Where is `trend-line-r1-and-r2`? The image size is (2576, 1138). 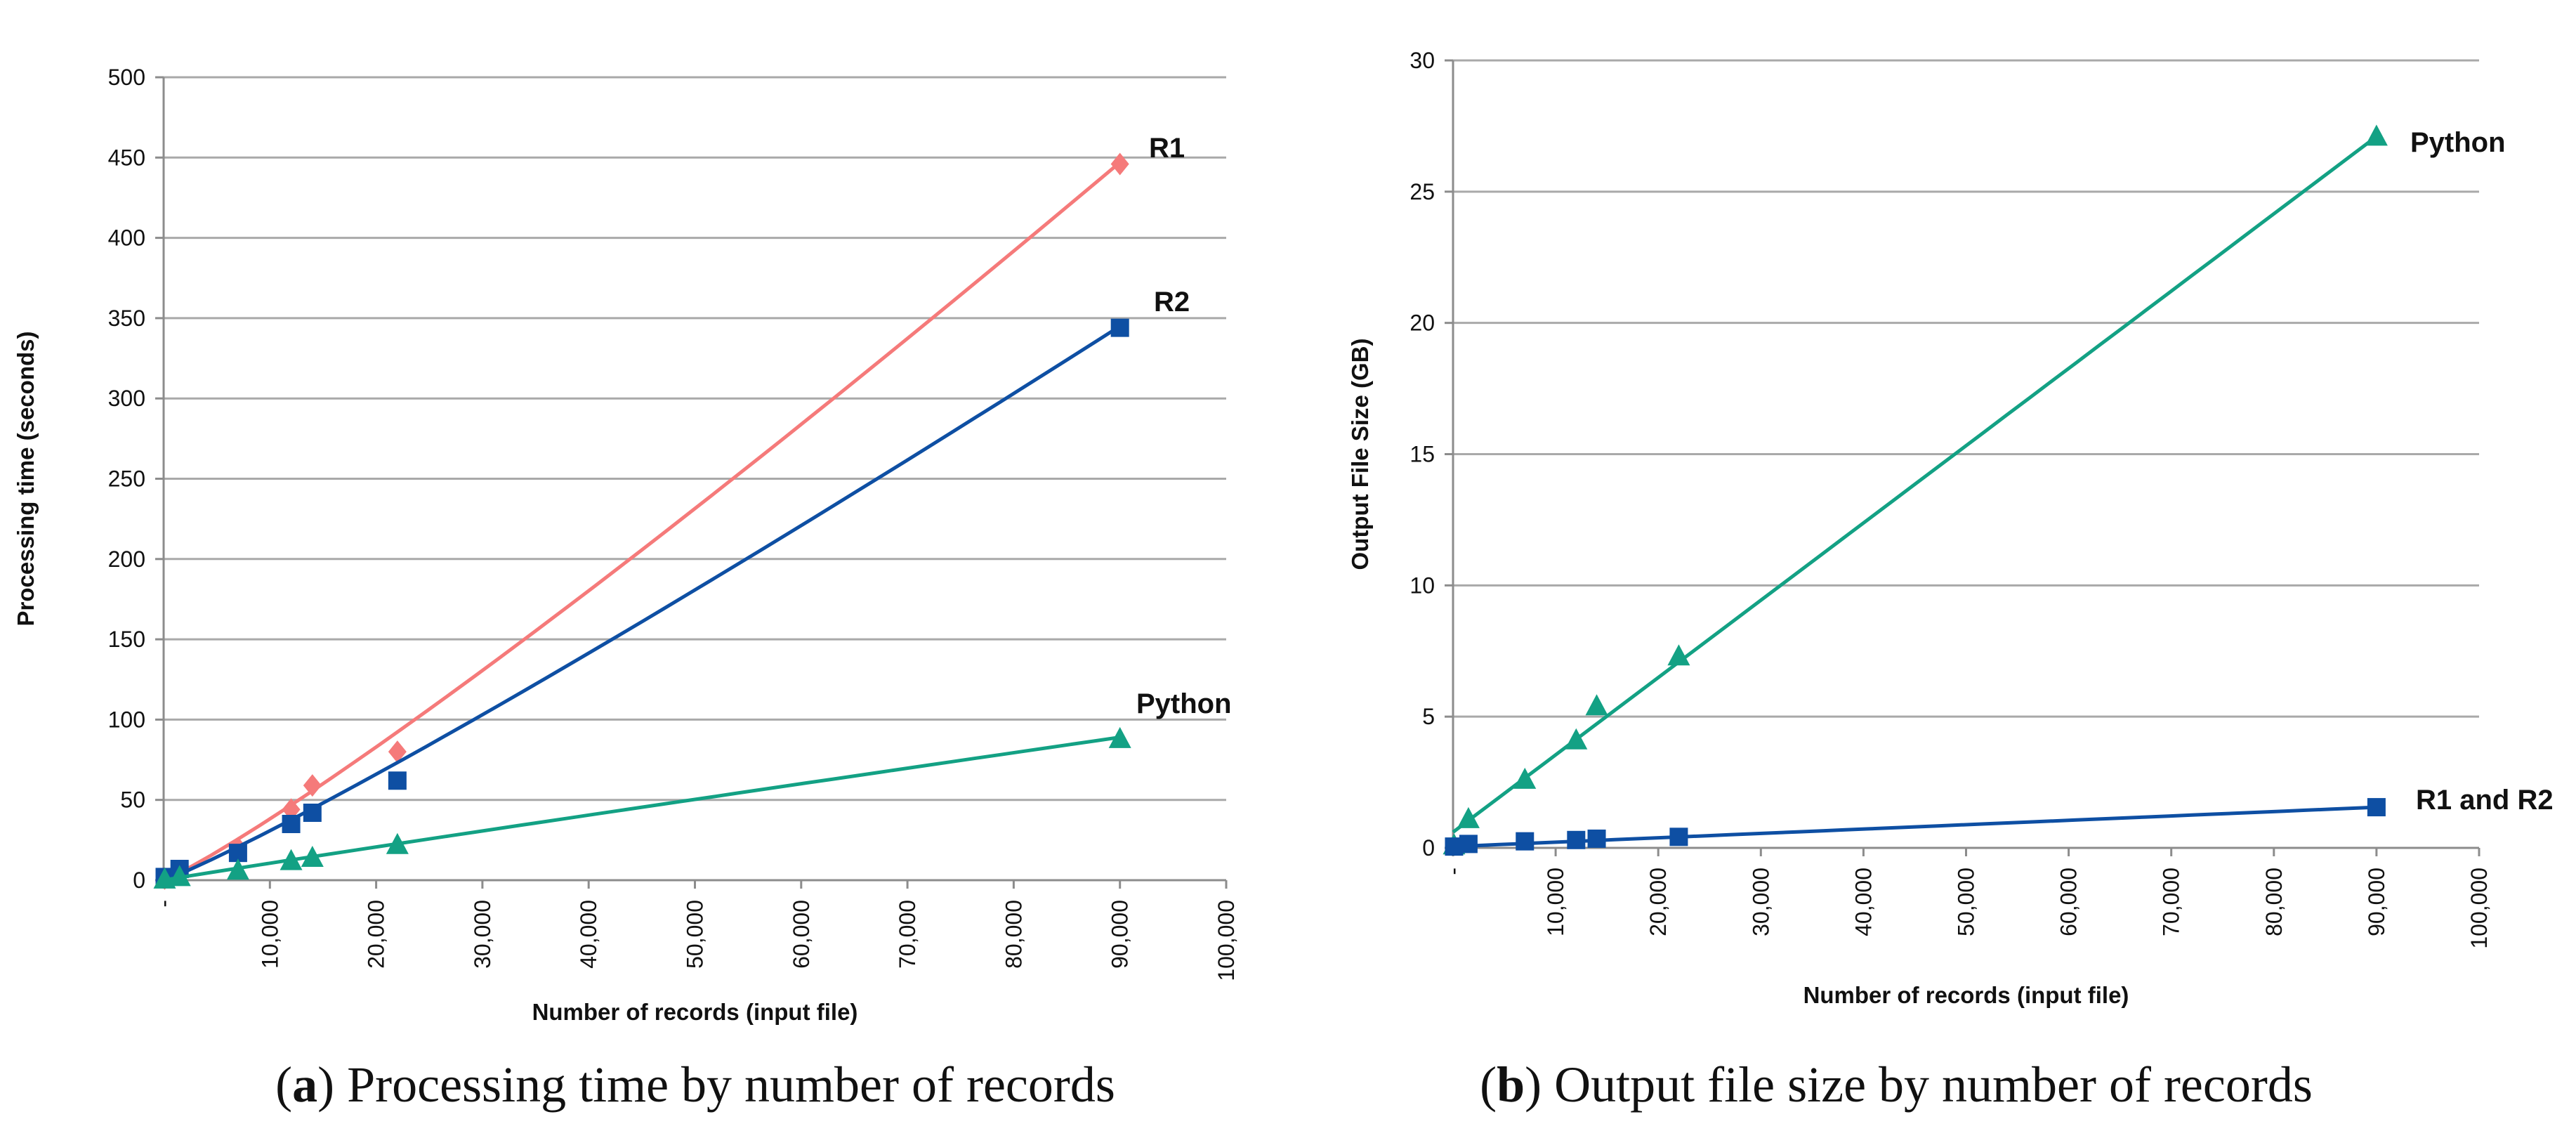
trend-line-r1-and-r2 is located at coordinates (1914, 827).